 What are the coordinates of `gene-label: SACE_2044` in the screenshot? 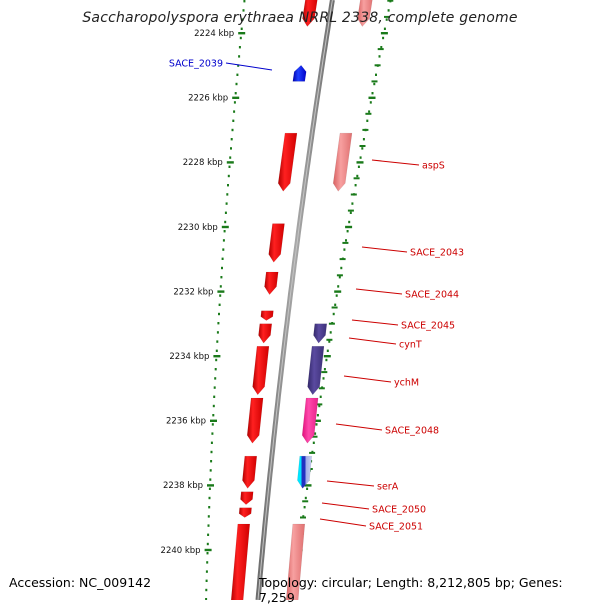 It's located at (432, 295).